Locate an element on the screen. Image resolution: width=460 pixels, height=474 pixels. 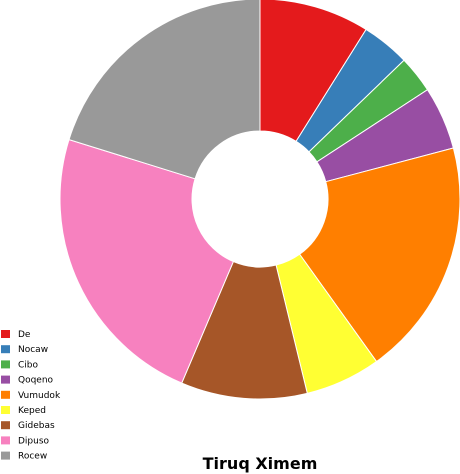
legend-swatch-nocaw is located at coordinates (5, 349).